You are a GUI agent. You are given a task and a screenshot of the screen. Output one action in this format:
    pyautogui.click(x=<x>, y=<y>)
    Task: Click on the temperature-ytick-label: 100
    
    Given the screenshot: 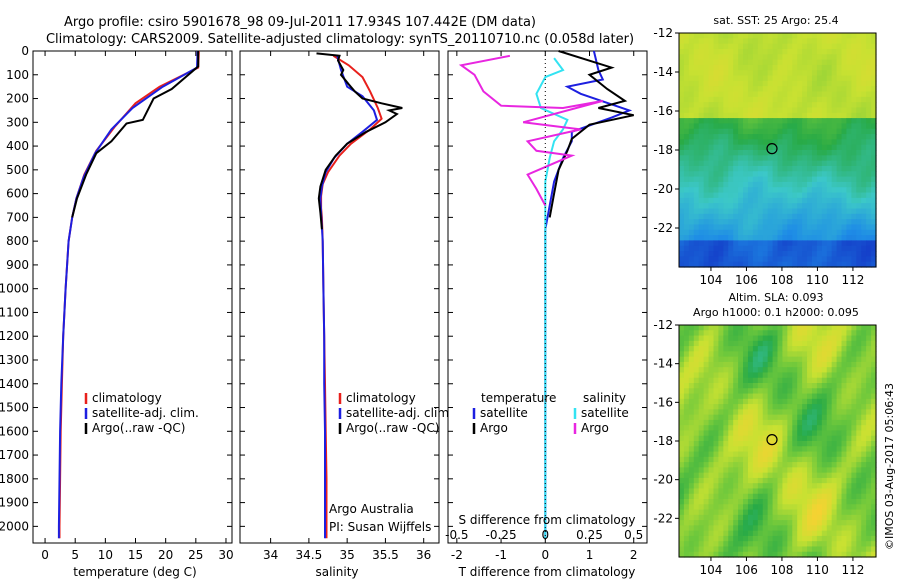 What is the action you would take?
    pyautogui.click(x=17, y=75)
    